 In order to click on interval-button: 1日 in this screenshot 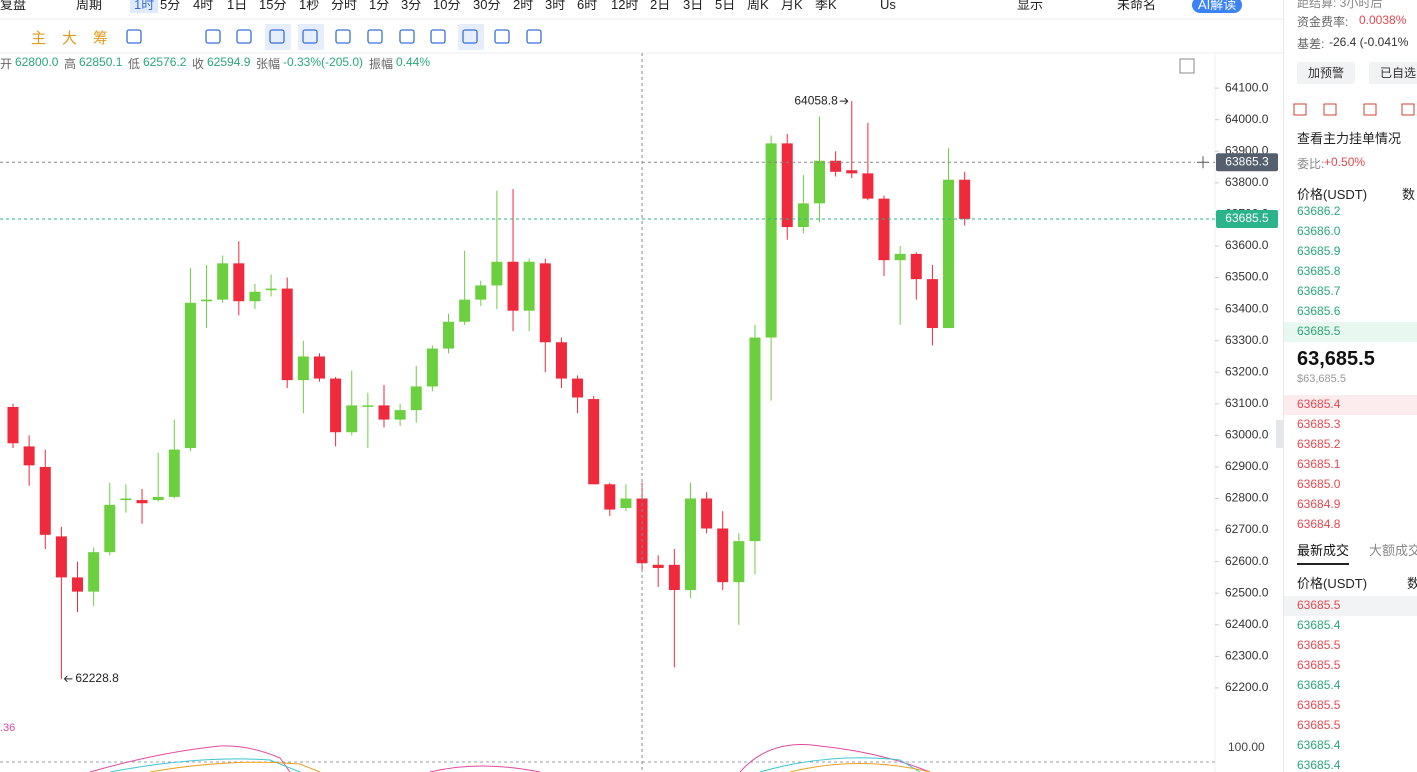, I will do `click(237, 6)`.